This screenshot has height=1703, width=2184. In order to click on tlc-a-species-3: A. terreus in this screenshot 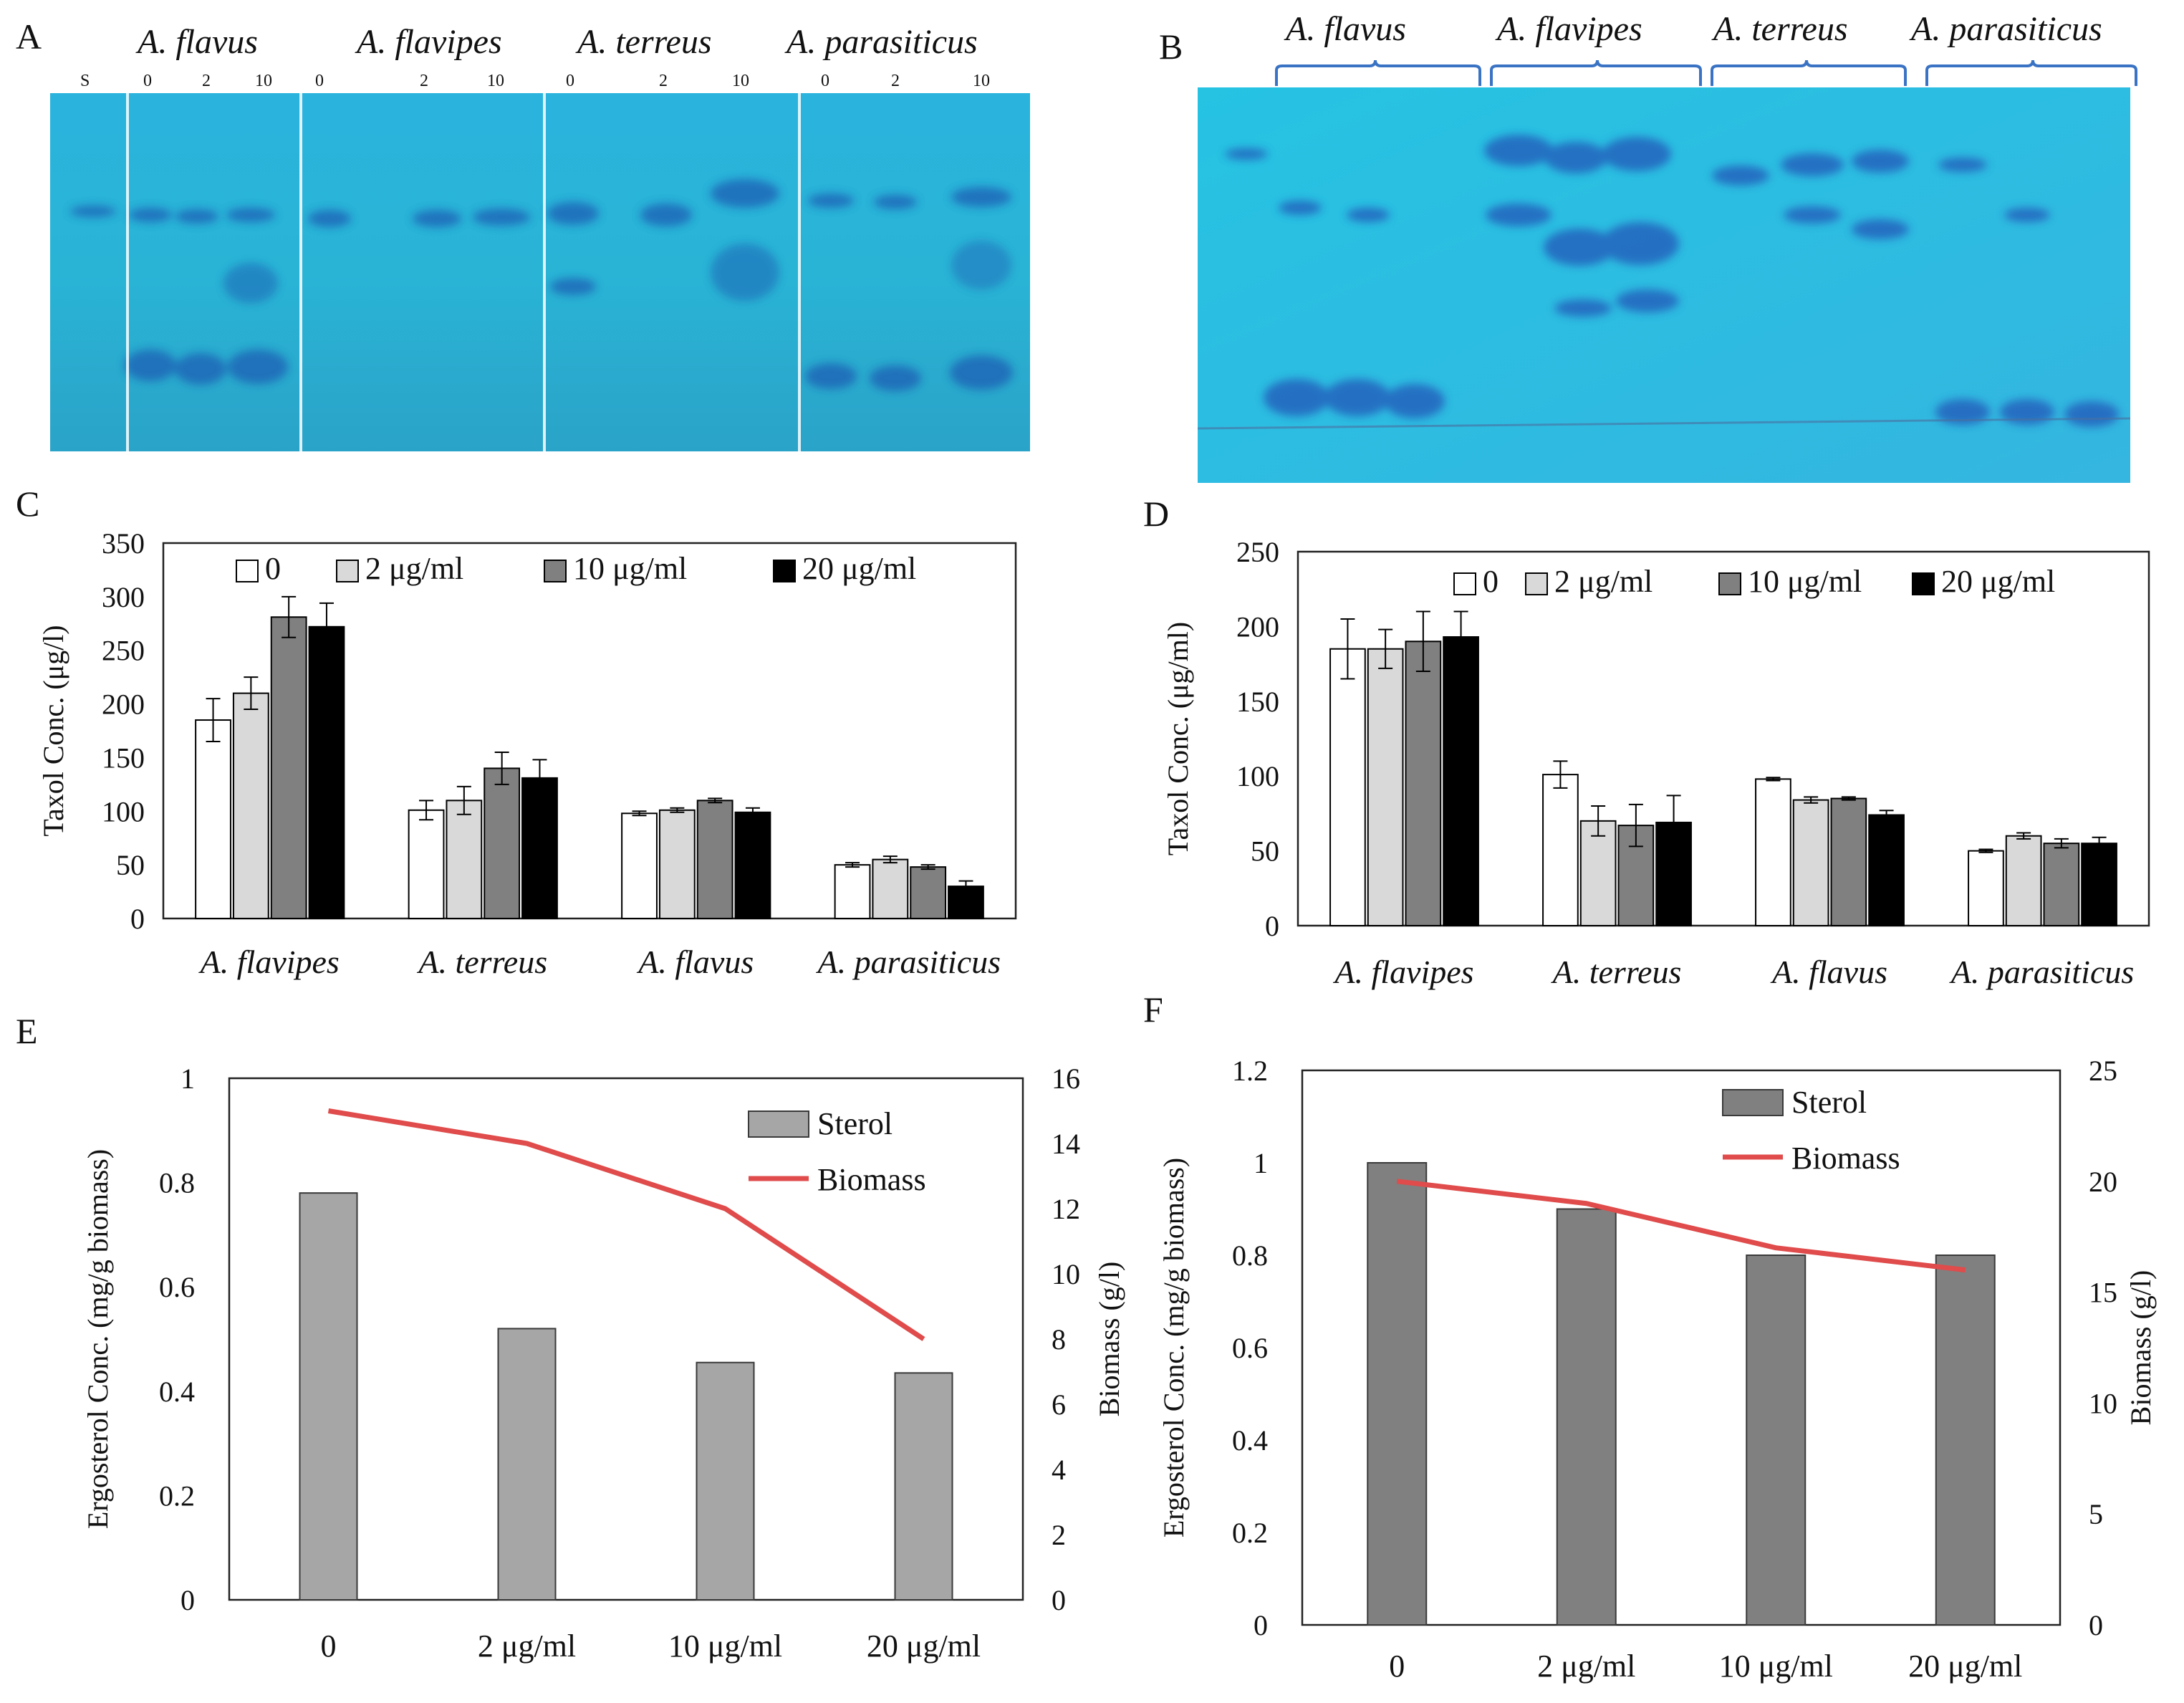, I will do `click(643, 42)`.